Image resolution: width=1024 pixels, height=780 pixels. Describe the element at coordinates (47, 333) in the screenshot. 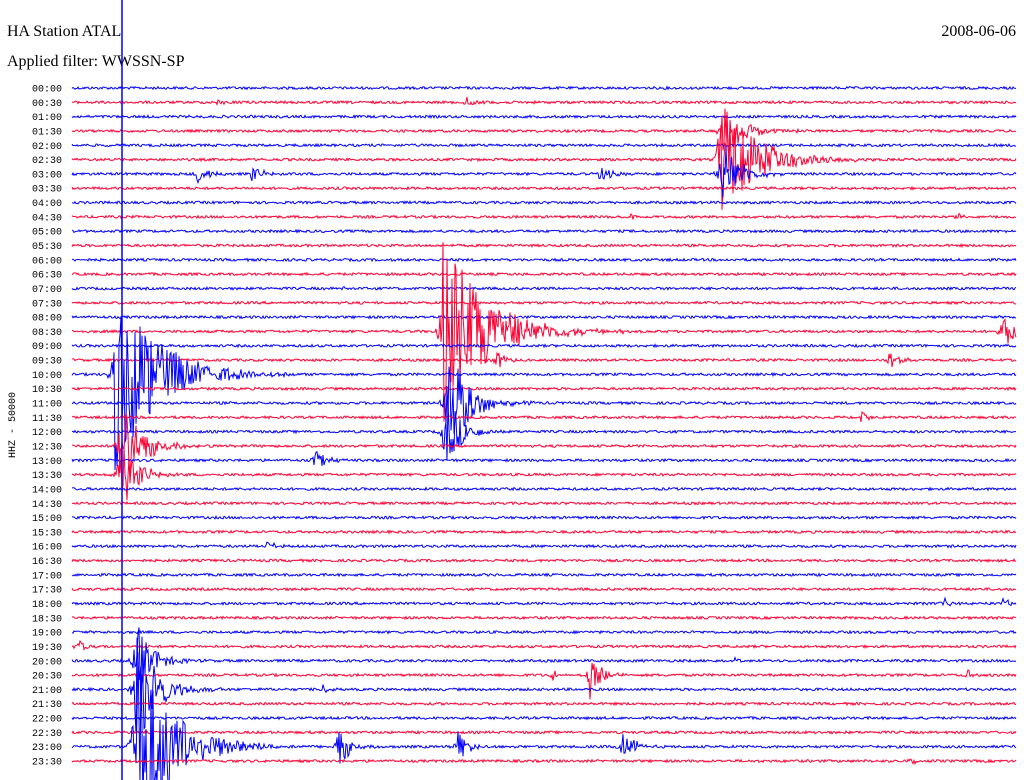

I see `time-label: 08:30` at that location.